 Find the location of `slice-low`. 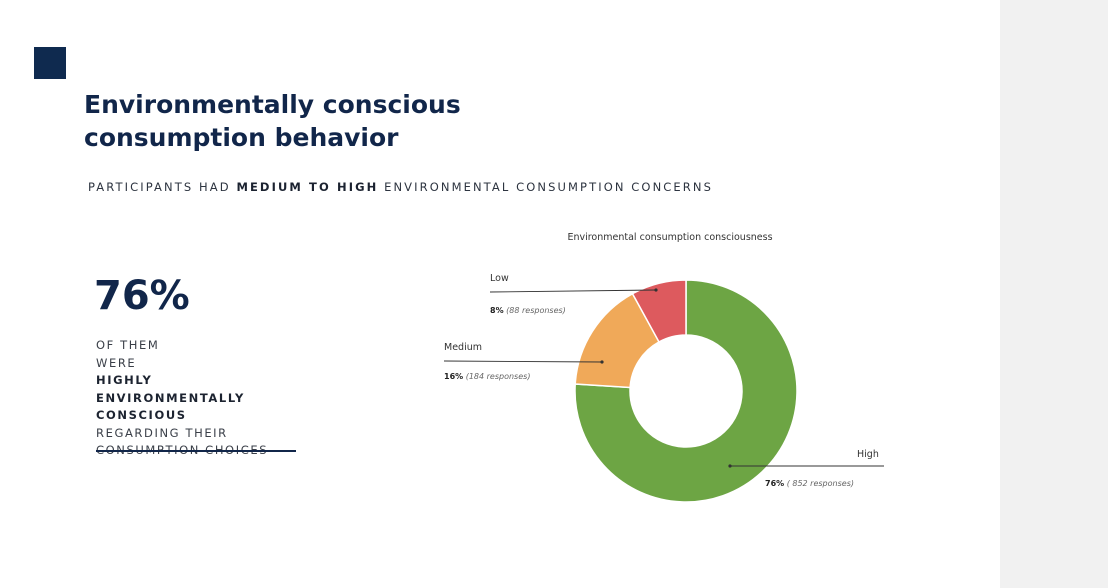

slice-low is located at coordinates (659, 311).